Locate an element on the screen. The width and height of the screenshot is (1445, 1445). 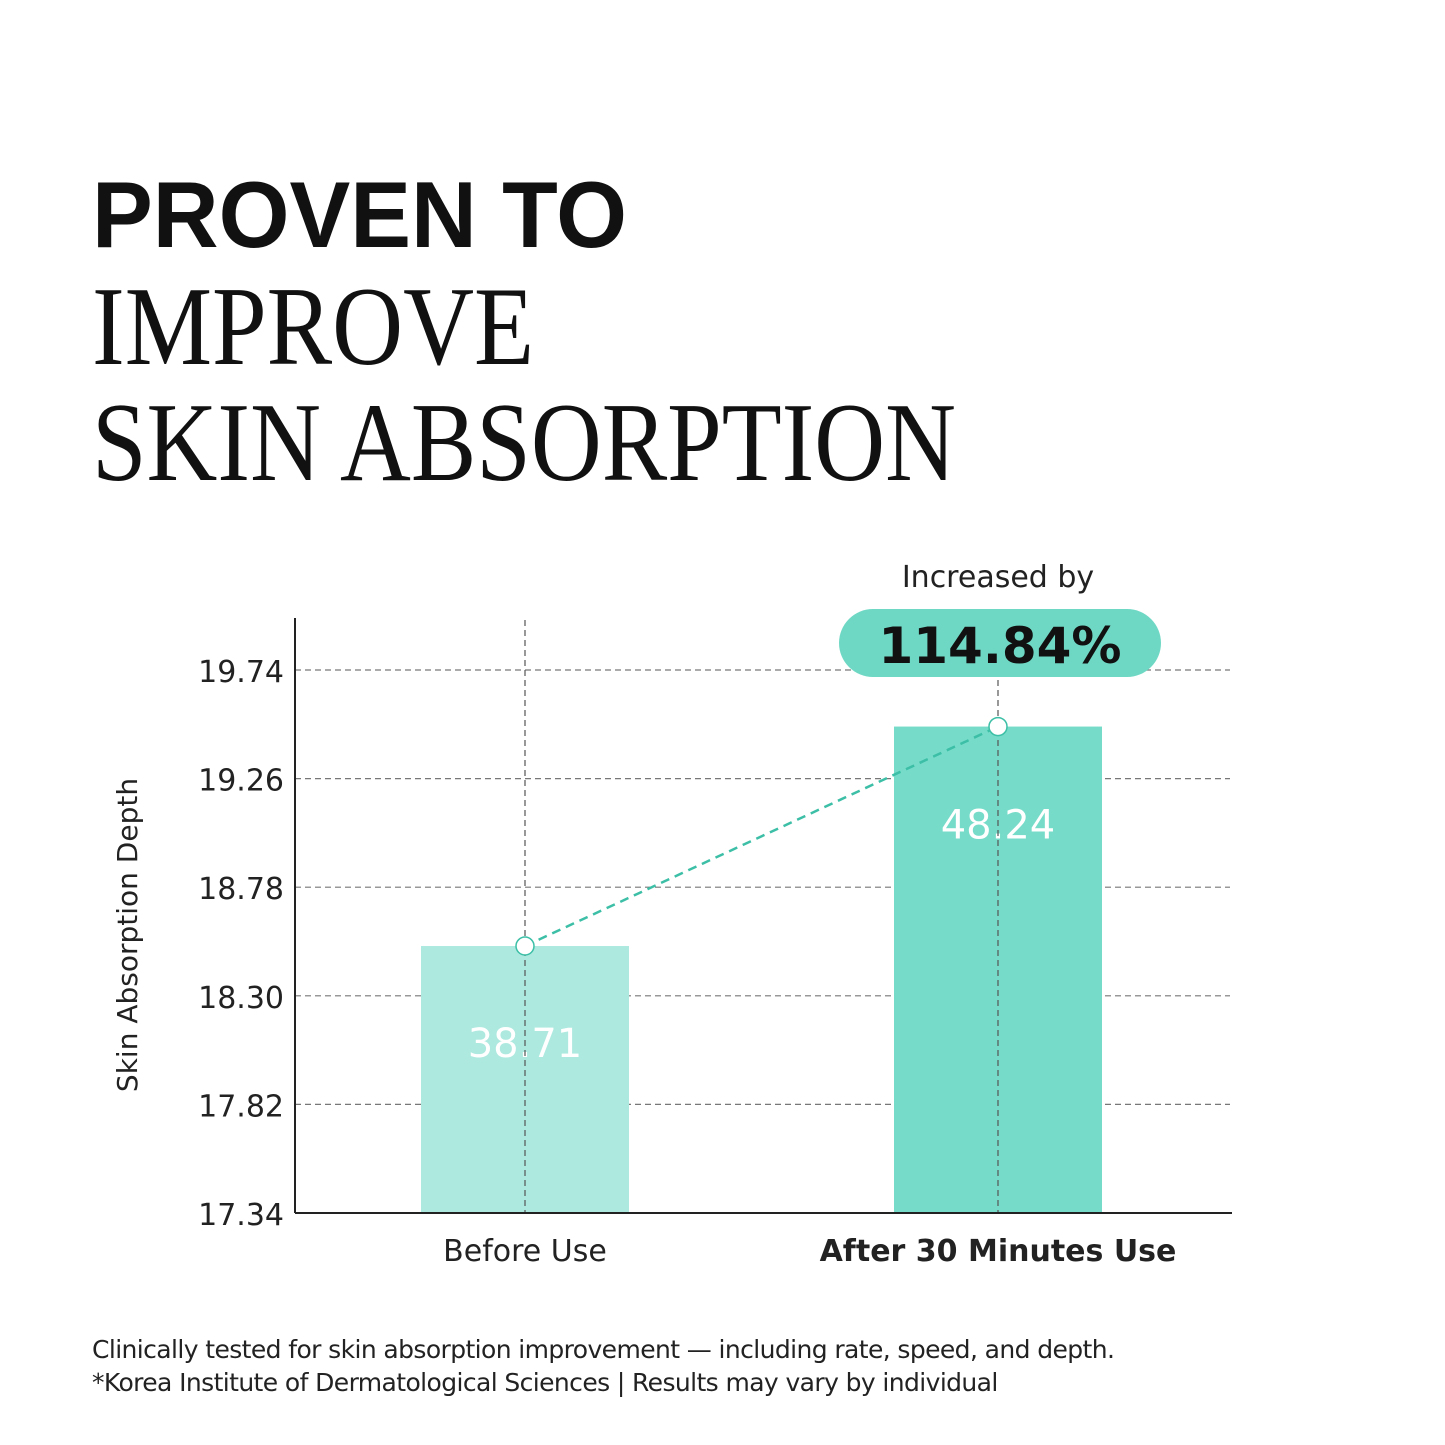
increase-value: 114.84% is located at coordinates (999, 646).